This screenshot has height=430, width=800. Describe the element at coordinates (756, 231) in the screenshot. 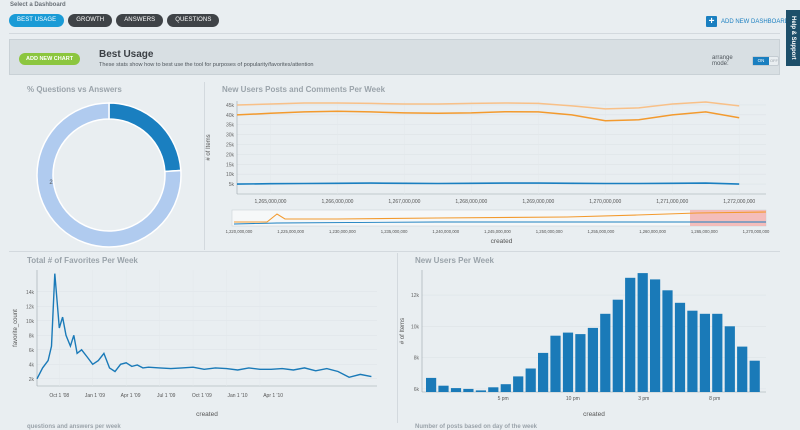

I see `overview-tick-label: 1,270,000,000` at that location.